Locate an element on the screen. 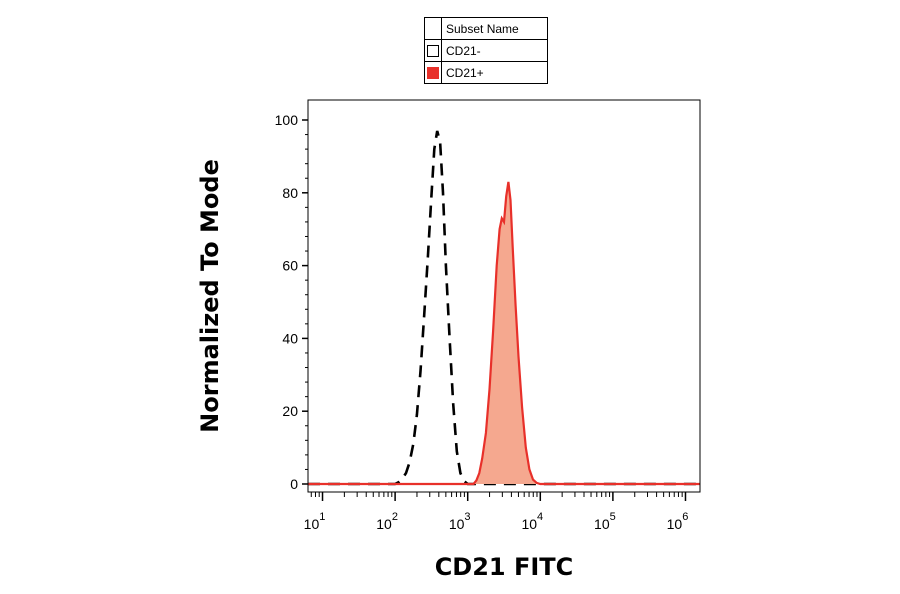 The image size is (900, 594). x-tick-label: 10⁶ is located at coordinates (678, 521).